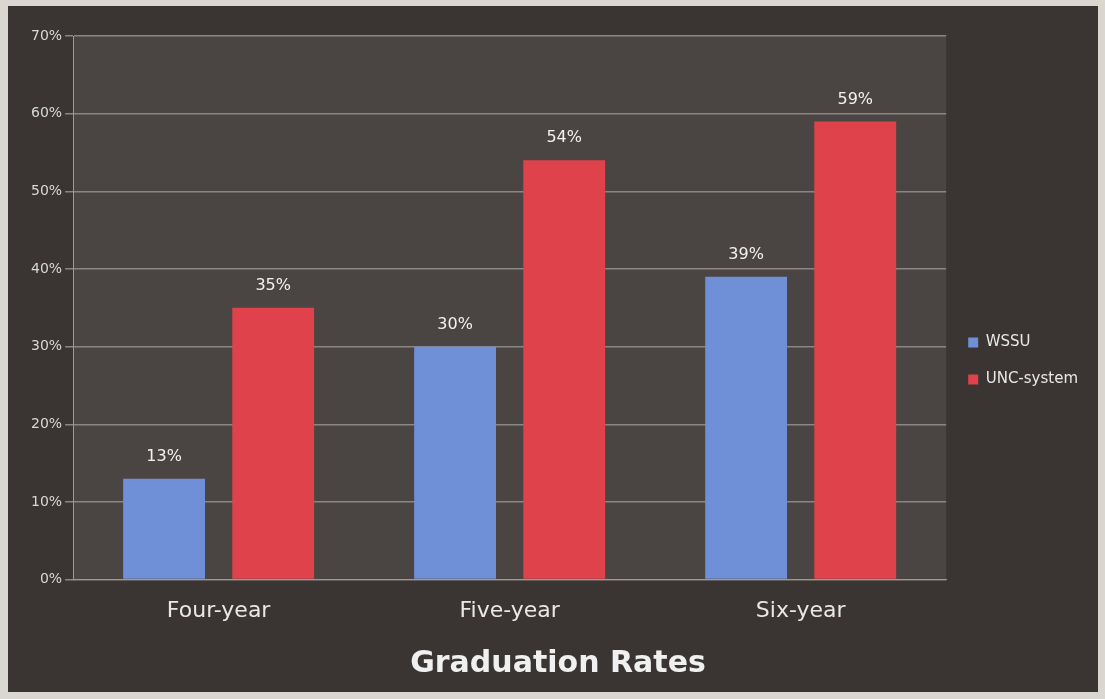 Image resolution: width=1105 pixels, height=699 pixels. I want to click on x-tick-label: Six-year, so click(801, 609).